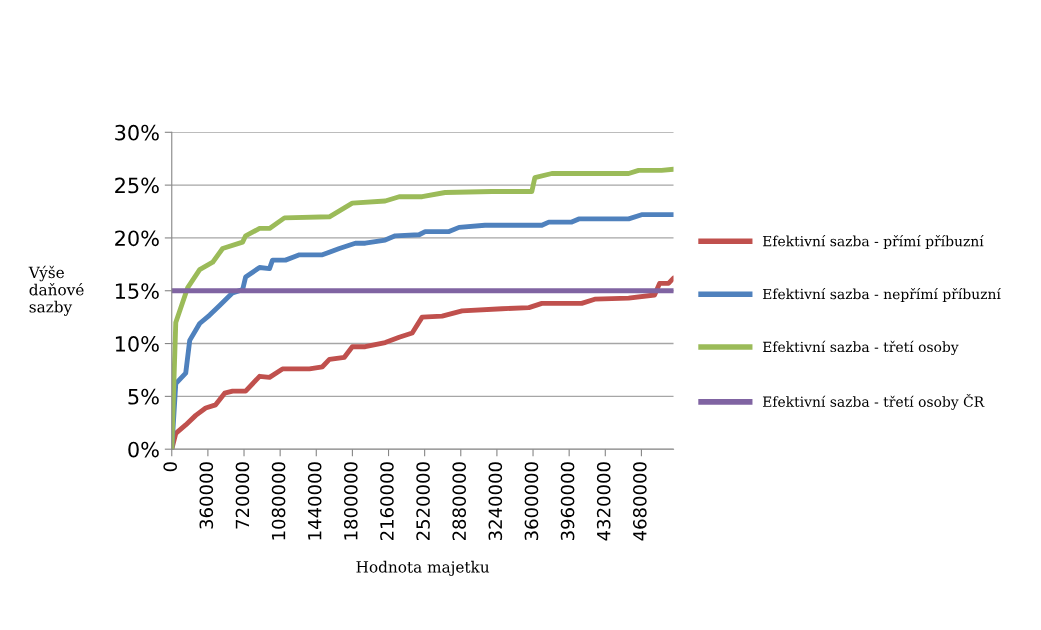 The height and width of the screenshot is (630, 1041). Describe the element at coordinates (137, 185) in the screenshot. I see `y-tick-label: 25%` at that location.